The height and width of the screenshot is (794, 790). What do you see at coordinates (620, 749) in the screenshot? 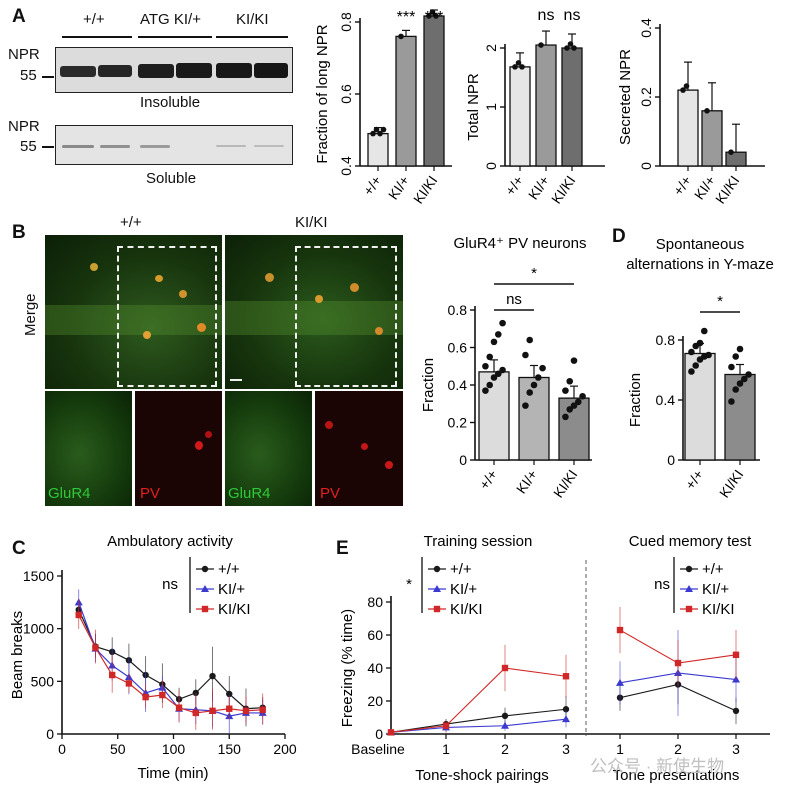
I see `x-tick-label: 1` at bounding box center [620, 749].